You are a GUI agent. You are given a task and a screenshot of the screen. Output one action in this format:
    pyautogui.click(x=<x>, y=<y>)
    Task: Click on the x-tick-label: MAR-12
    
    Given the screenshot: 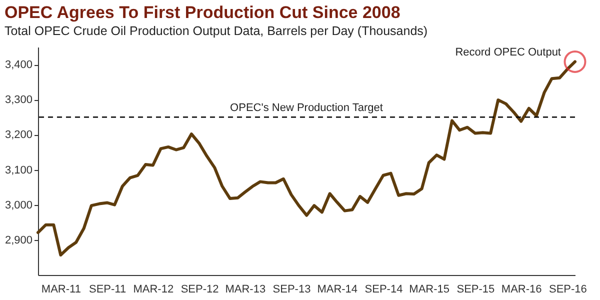 What is the action you would take?
    pyautogui.click(x=153, y=290)
    